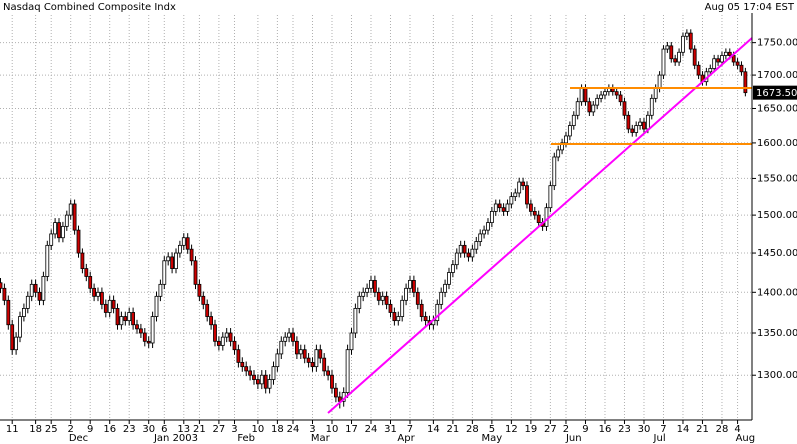 This screenshot has width=797, height=444. What do you see at coordinates (175, 438) in the screenshot?
I see `month-label: Jan 2003` at bounding box center [175, 438].